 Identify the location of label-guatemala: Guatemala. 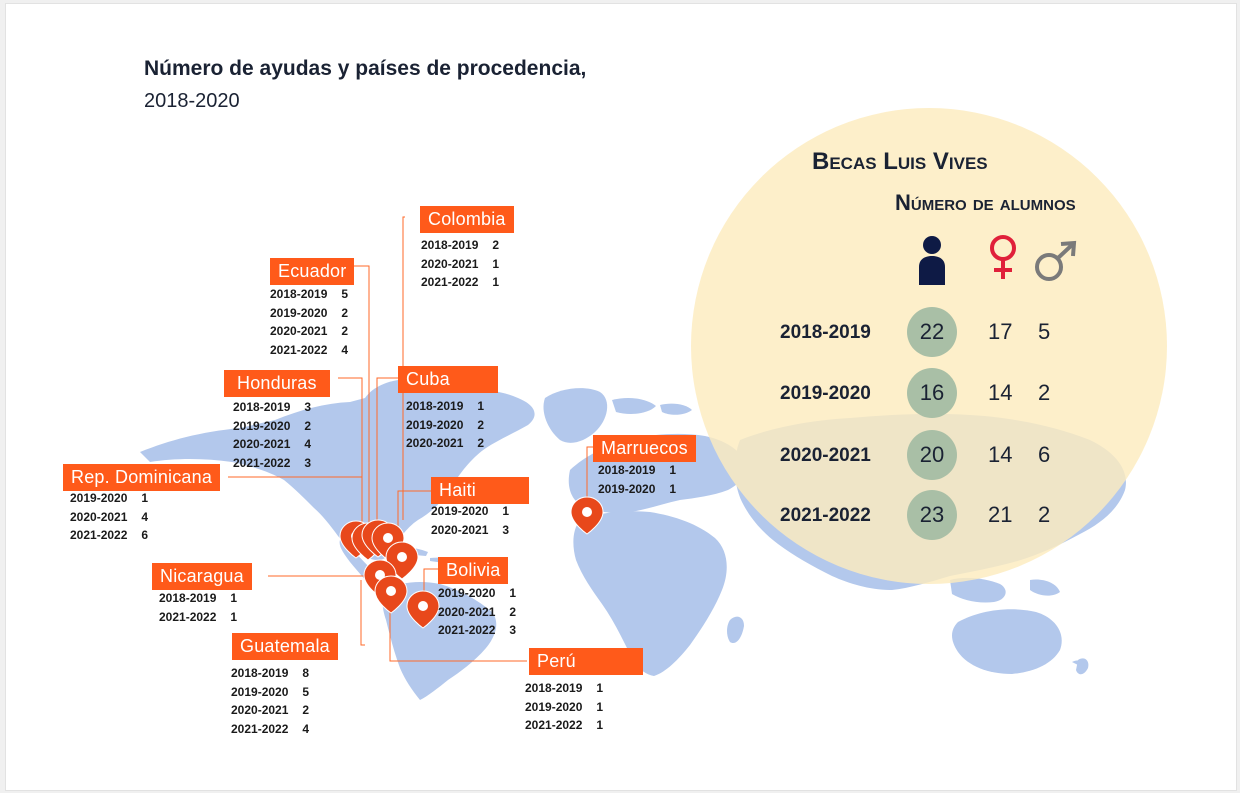
(285, 646).